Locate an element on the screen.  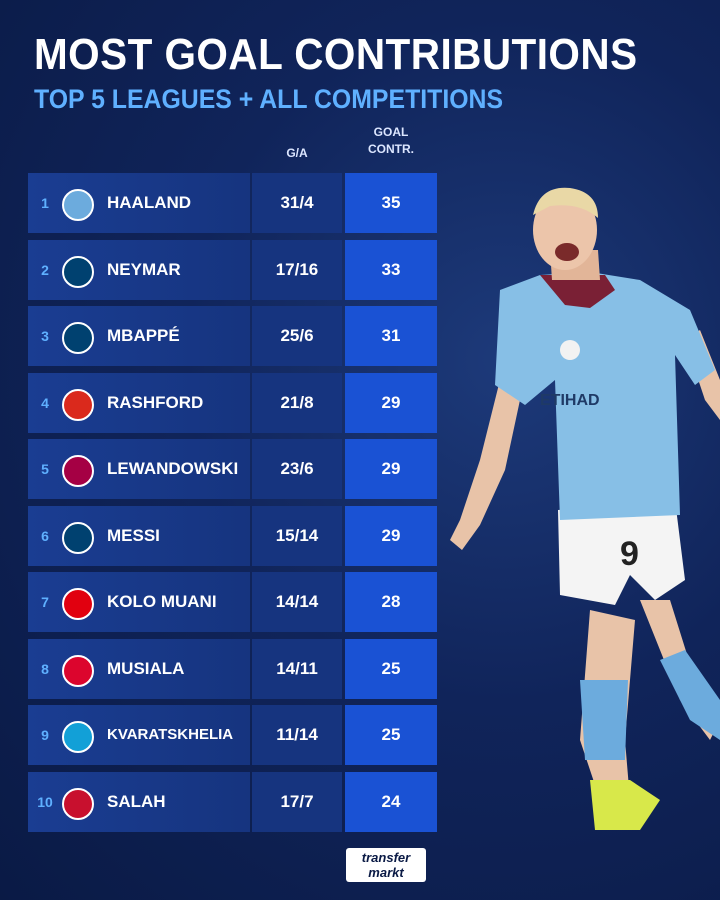
rank-number: 10 is located at coordinates (45, 801).